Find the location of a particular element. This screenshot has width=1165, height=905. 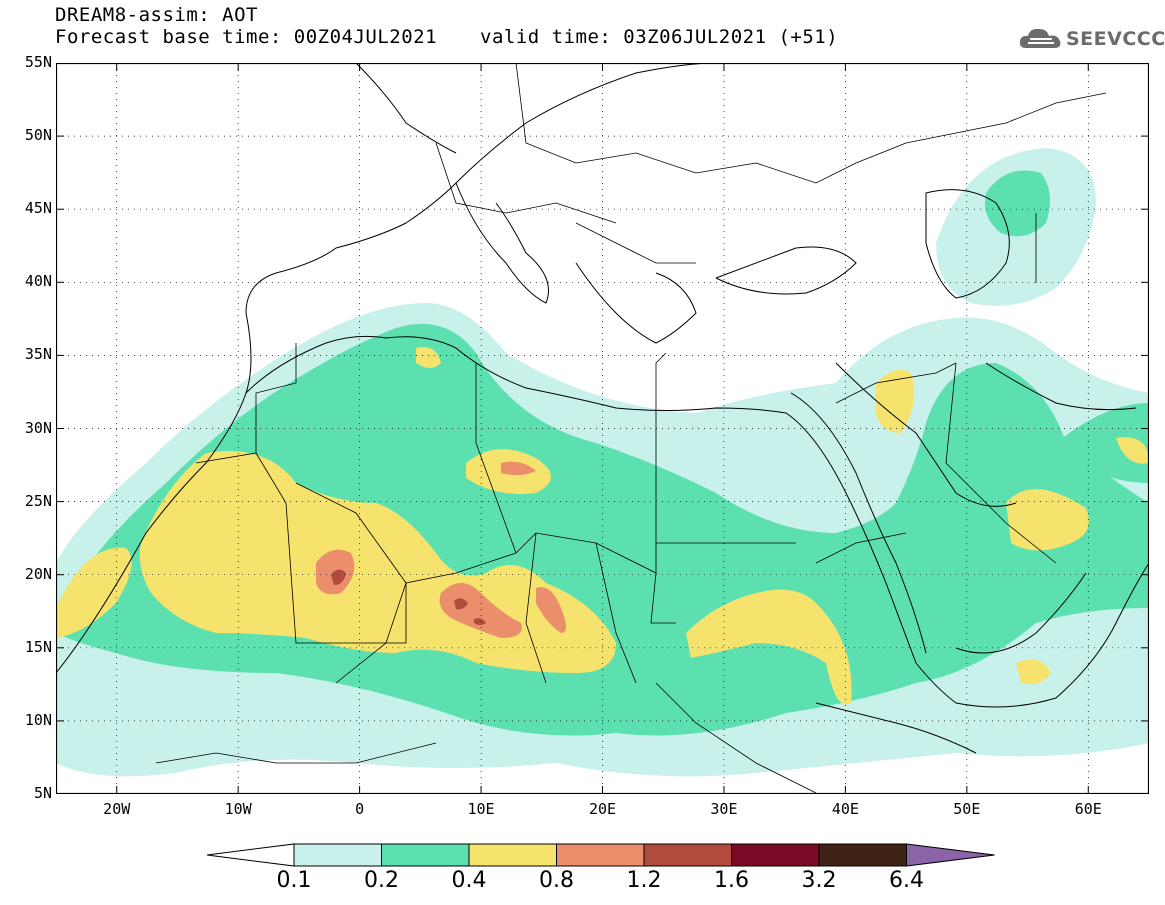

colorbar-label: 3.2 is located at coordinates (819, 880).